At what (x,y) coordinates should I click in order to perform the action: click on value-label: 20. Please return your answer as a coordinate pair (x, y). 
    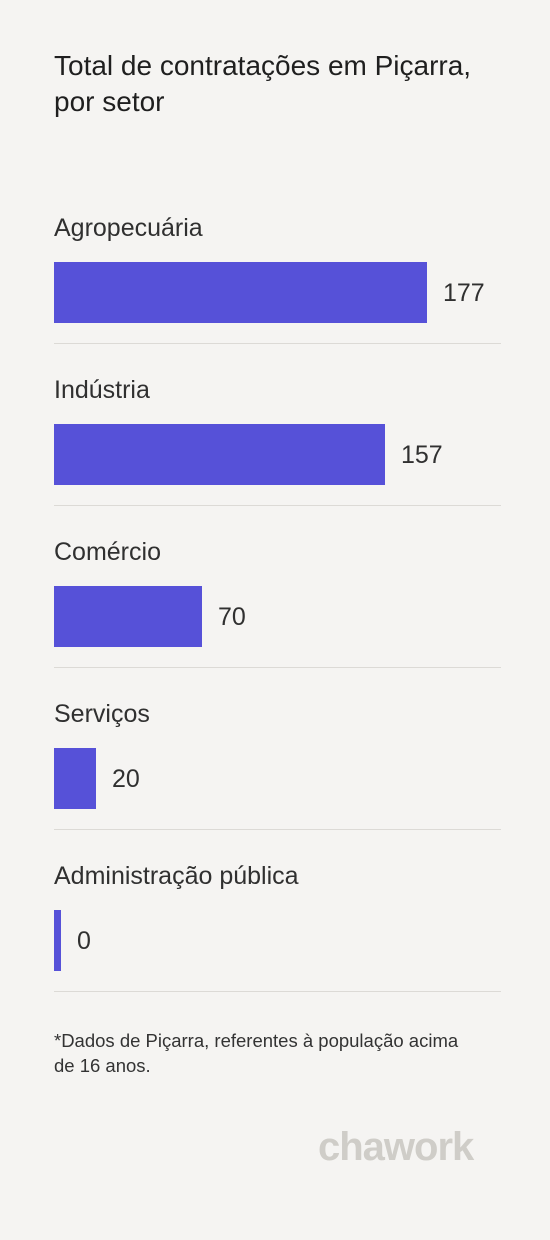
    Looking at the image, I should click on (126, 779).